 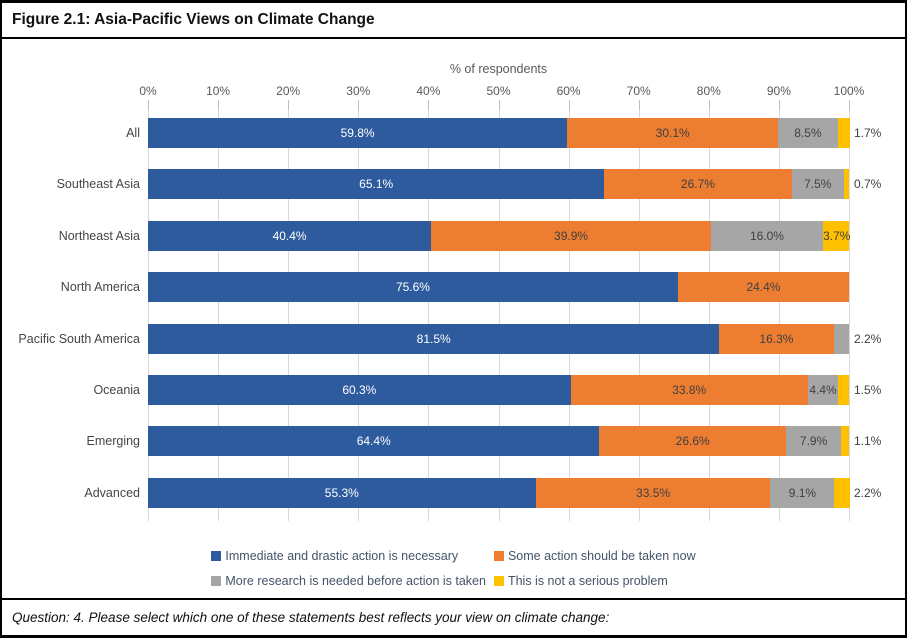 I want to click on bar-data-label: 33.8%, so click(x=689, y=389).